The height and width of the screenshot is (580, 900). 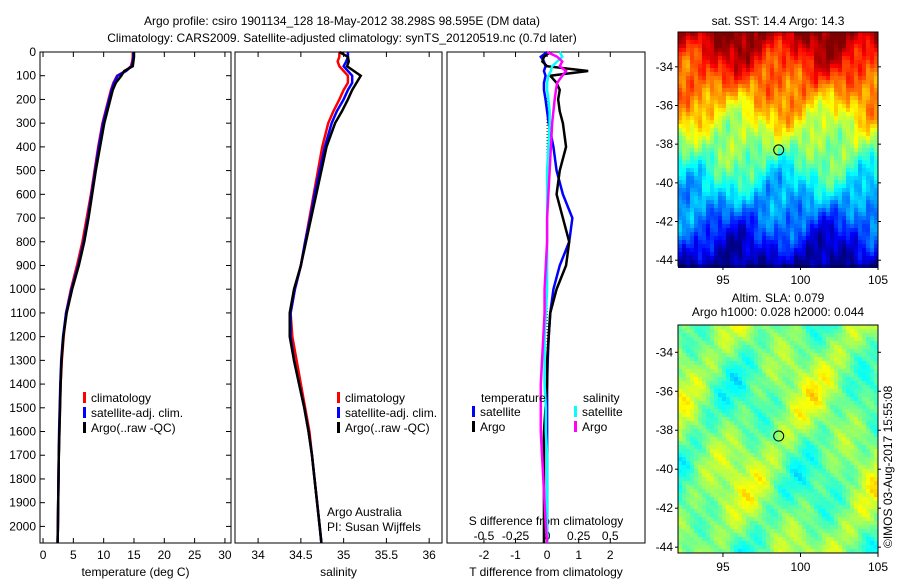 I want to click on y-tick-label: 0, so click(x=32, y=52).